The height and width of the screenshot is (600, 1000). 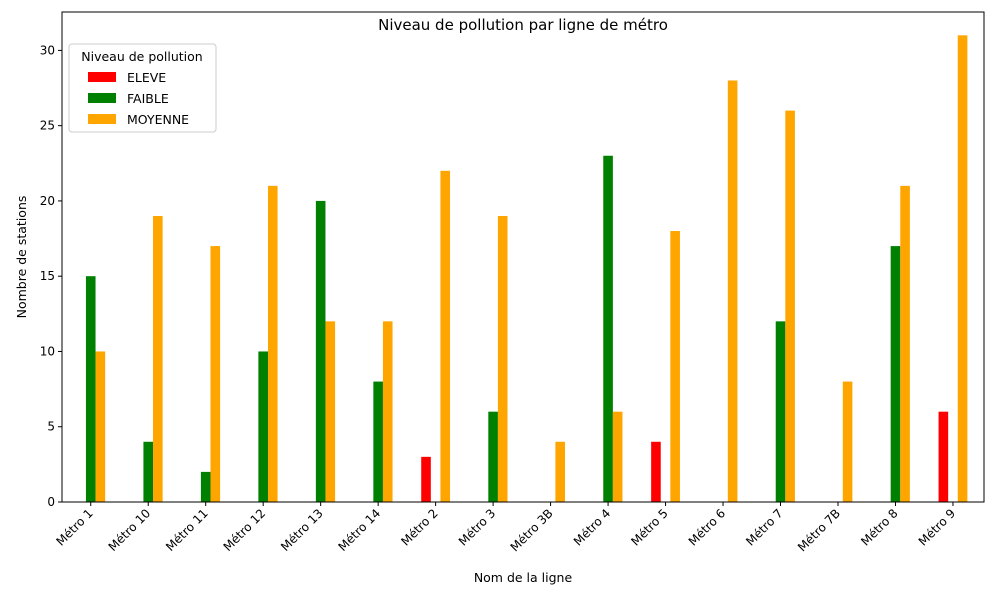 What do you see at coordinates (74, 527) in the screenshot?
I see `x-tick-label-0: Métro 1` at bounding box center [74, 527].